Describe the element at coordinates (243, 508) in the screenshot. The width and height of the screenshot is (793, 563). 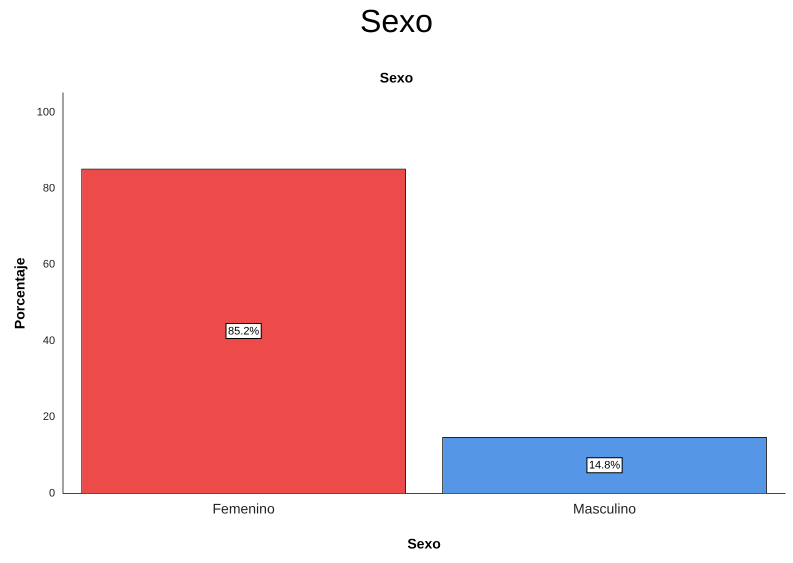
I see `x-tick-label: Femenino` at that location.